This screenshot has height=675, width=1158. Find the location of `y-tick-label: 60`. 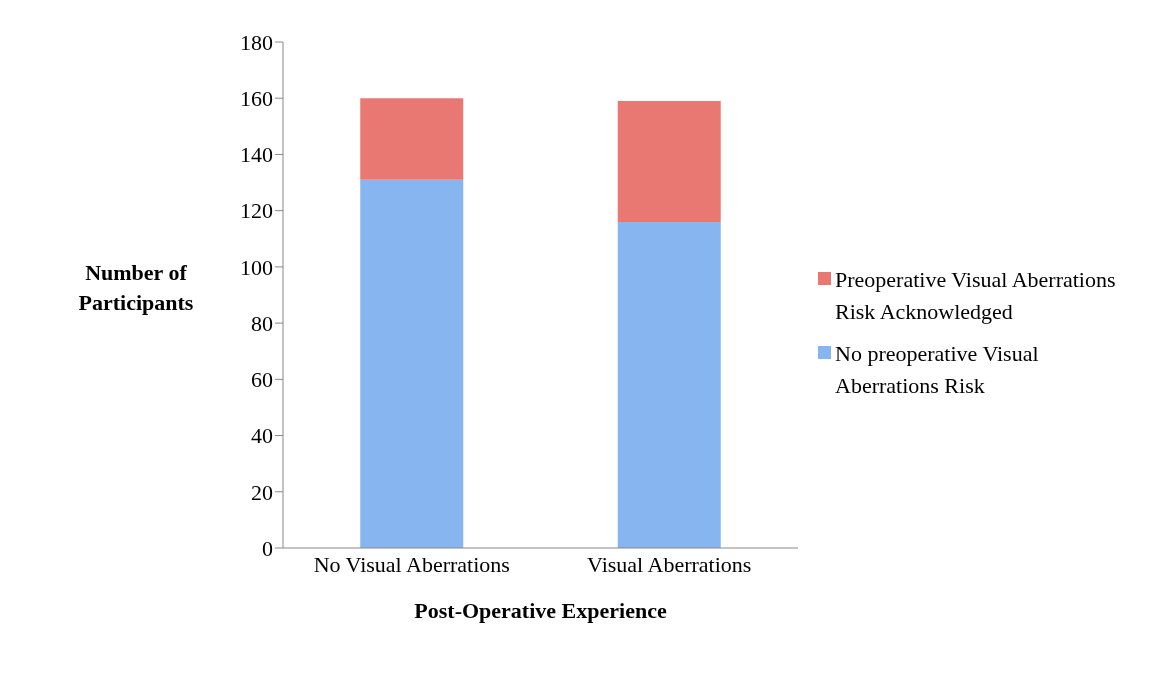

y-tick-label: 60 is located at coordinates (262, 380).